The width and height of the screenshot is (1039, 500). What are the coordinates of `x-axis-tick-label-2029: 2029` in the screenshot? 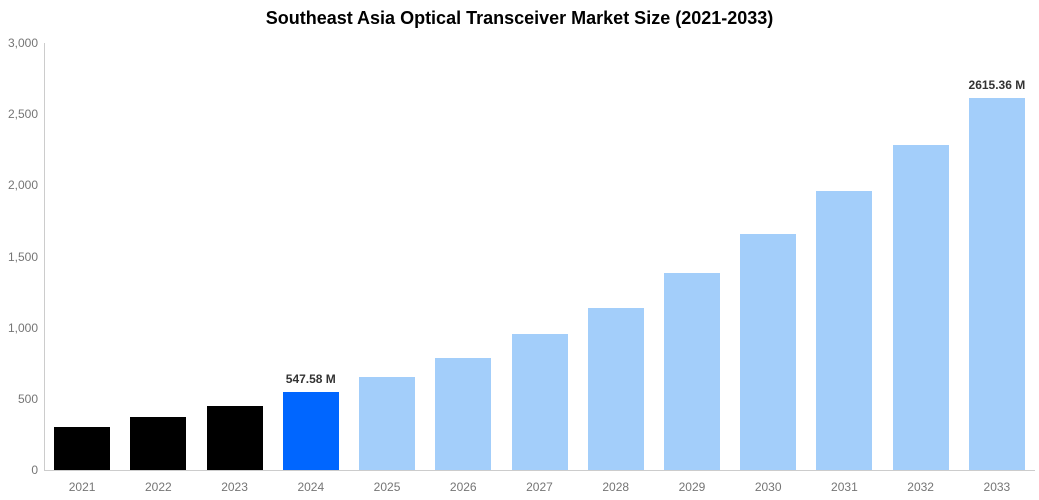 It's located at (692, 487).